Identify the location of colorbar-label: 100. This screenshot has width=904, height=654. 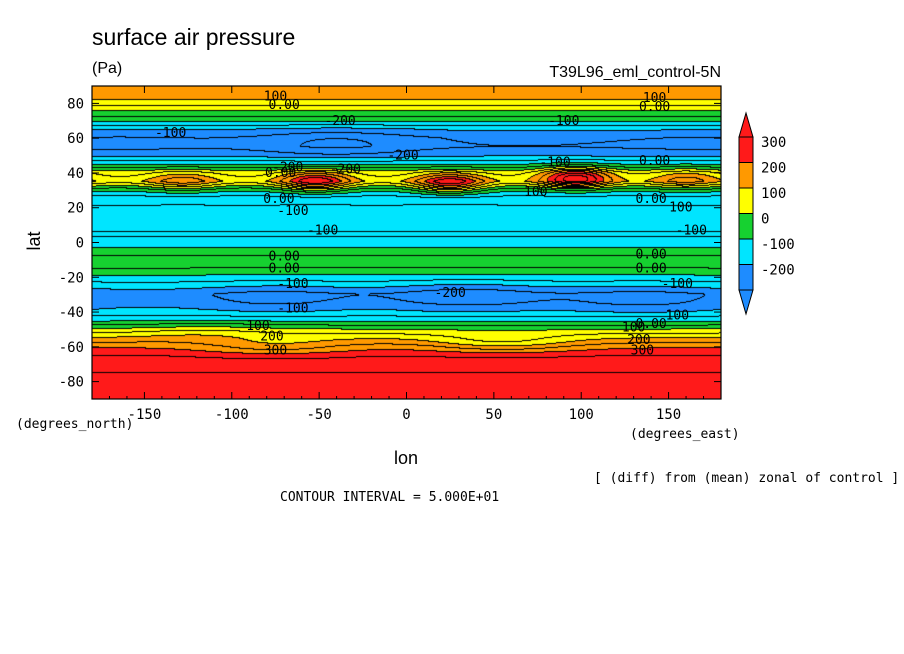
(773, 194).